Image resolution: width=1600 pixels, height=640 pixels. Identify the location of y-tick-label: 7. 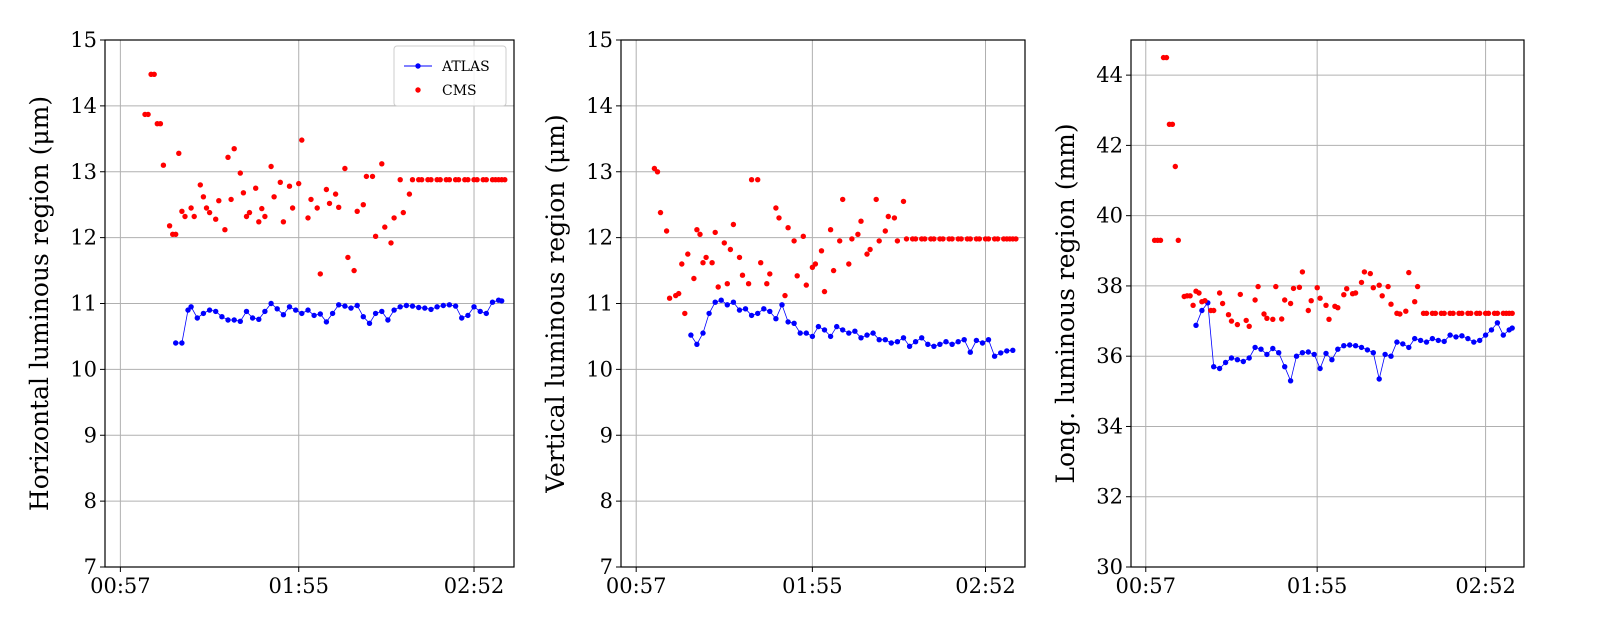
(606, 567).